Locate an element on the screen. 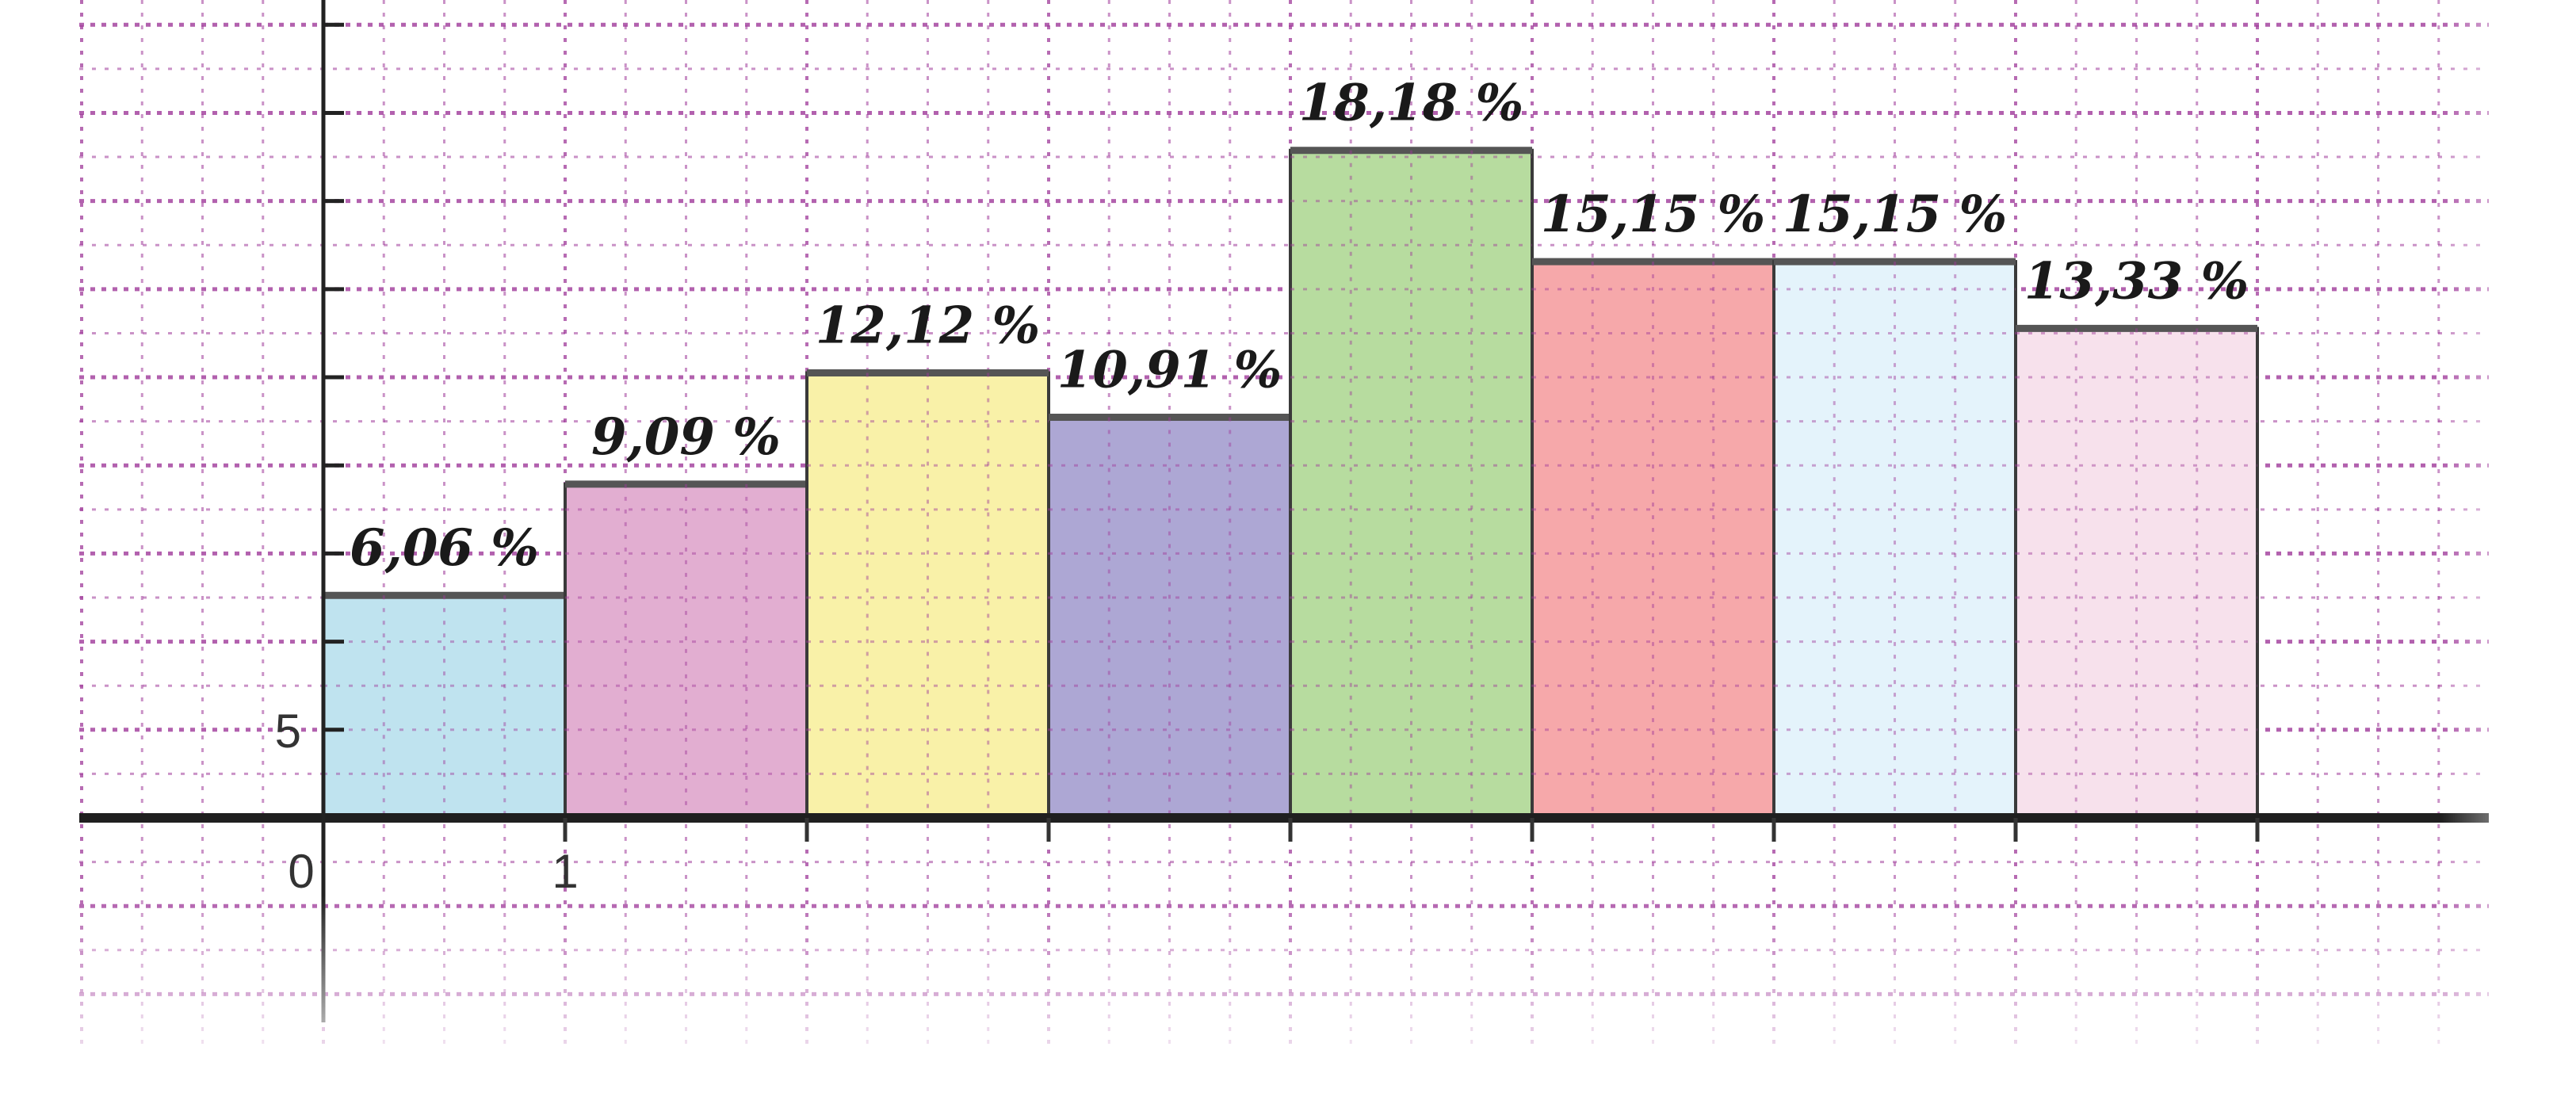 Image resolution: width=2576 pixels, height=1104 pixels. bar-data-label: 18,18 % is located at coordinates (1411, 103).